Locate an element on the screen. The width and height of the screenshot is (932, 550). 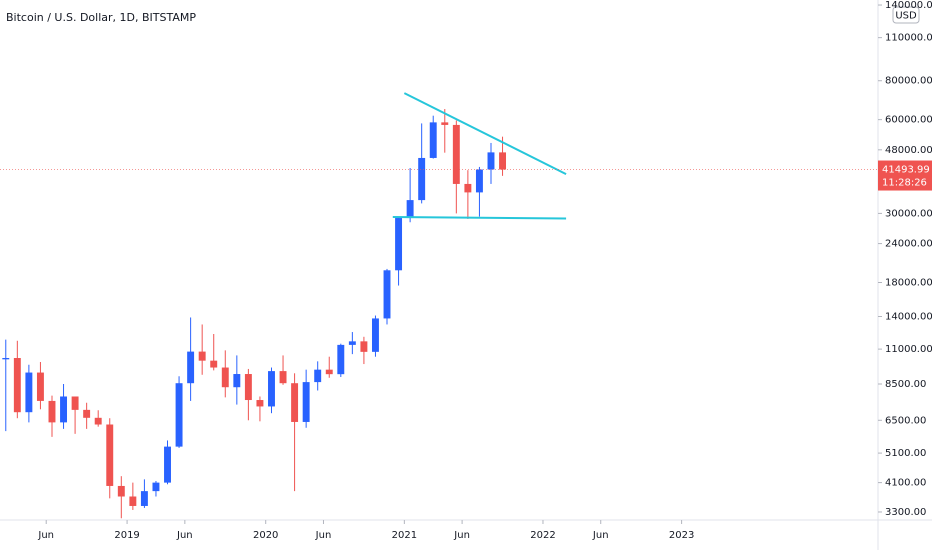
y-tick-label: 14000.00 is located at coordinates (908, 316).